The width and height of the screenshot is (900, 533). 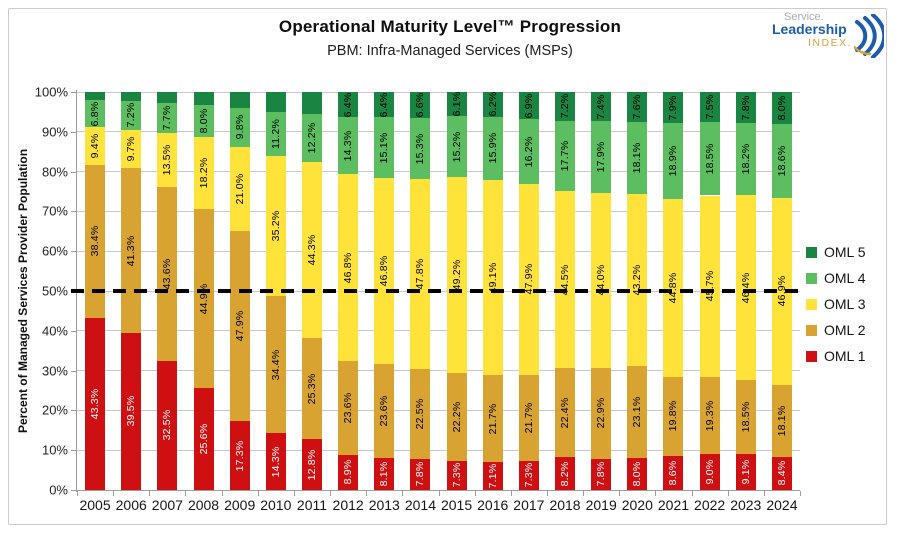 I want to click on y-tick-label: 100%, so click(x=51, y=92).